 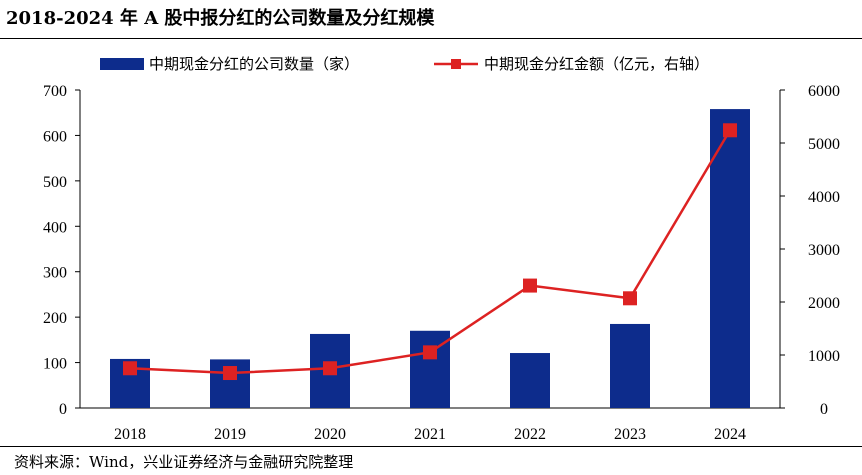 What do you see at coordinates (824, 144) in the screenshot?
I see `y-tick-label-right: 5000` at bounding box center [824, 144].